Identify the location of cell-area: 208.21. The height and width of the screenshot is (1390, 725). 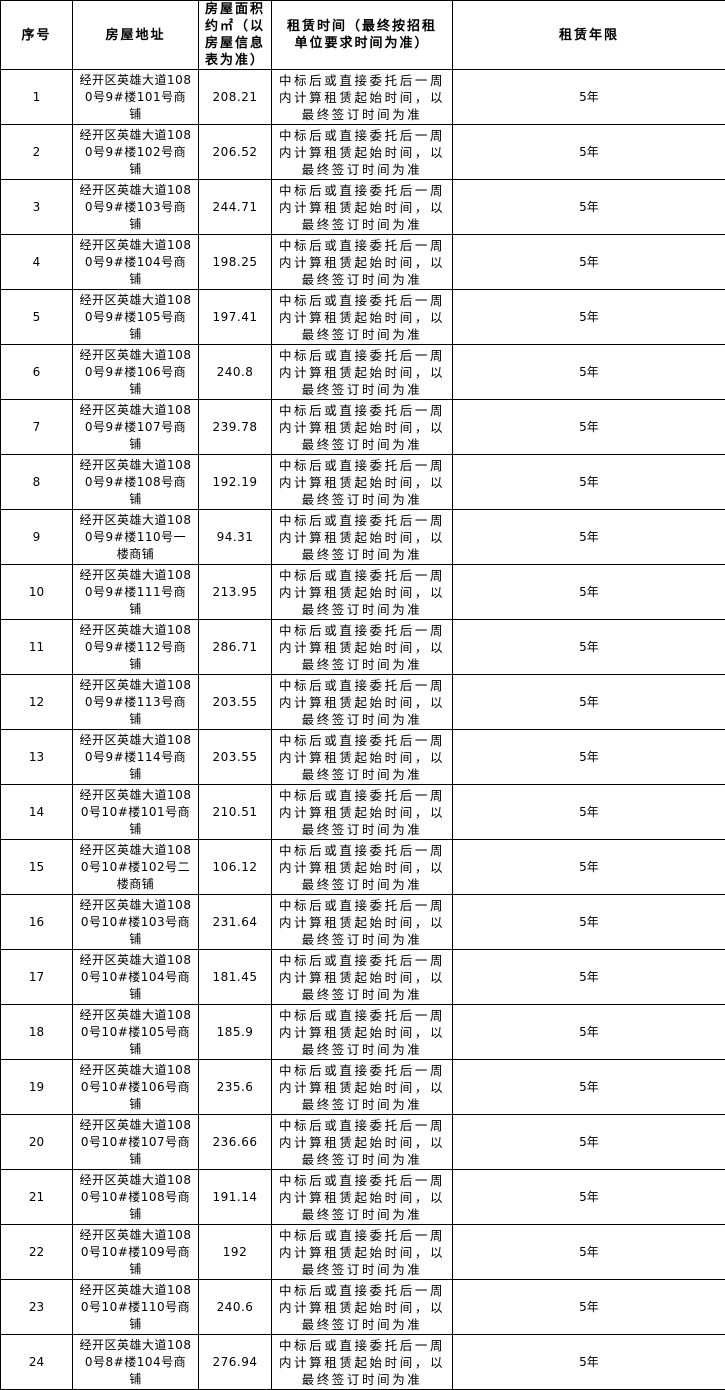
(235, 97).